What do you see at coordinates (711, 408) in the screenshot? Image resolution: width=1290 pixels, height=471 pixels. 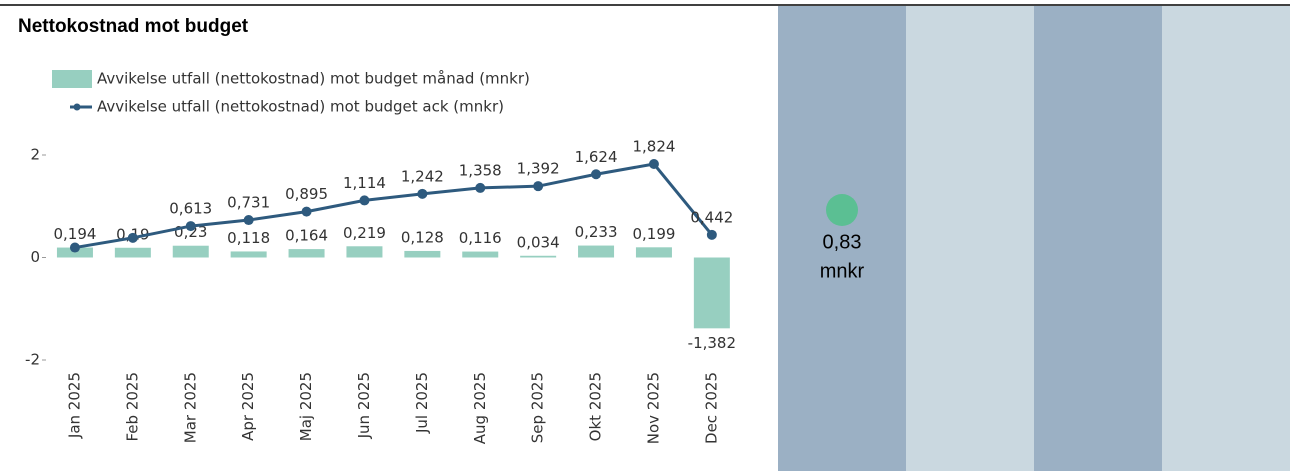 I see `x-tick-label: Dec 2025` at bounding box center [711, 408].